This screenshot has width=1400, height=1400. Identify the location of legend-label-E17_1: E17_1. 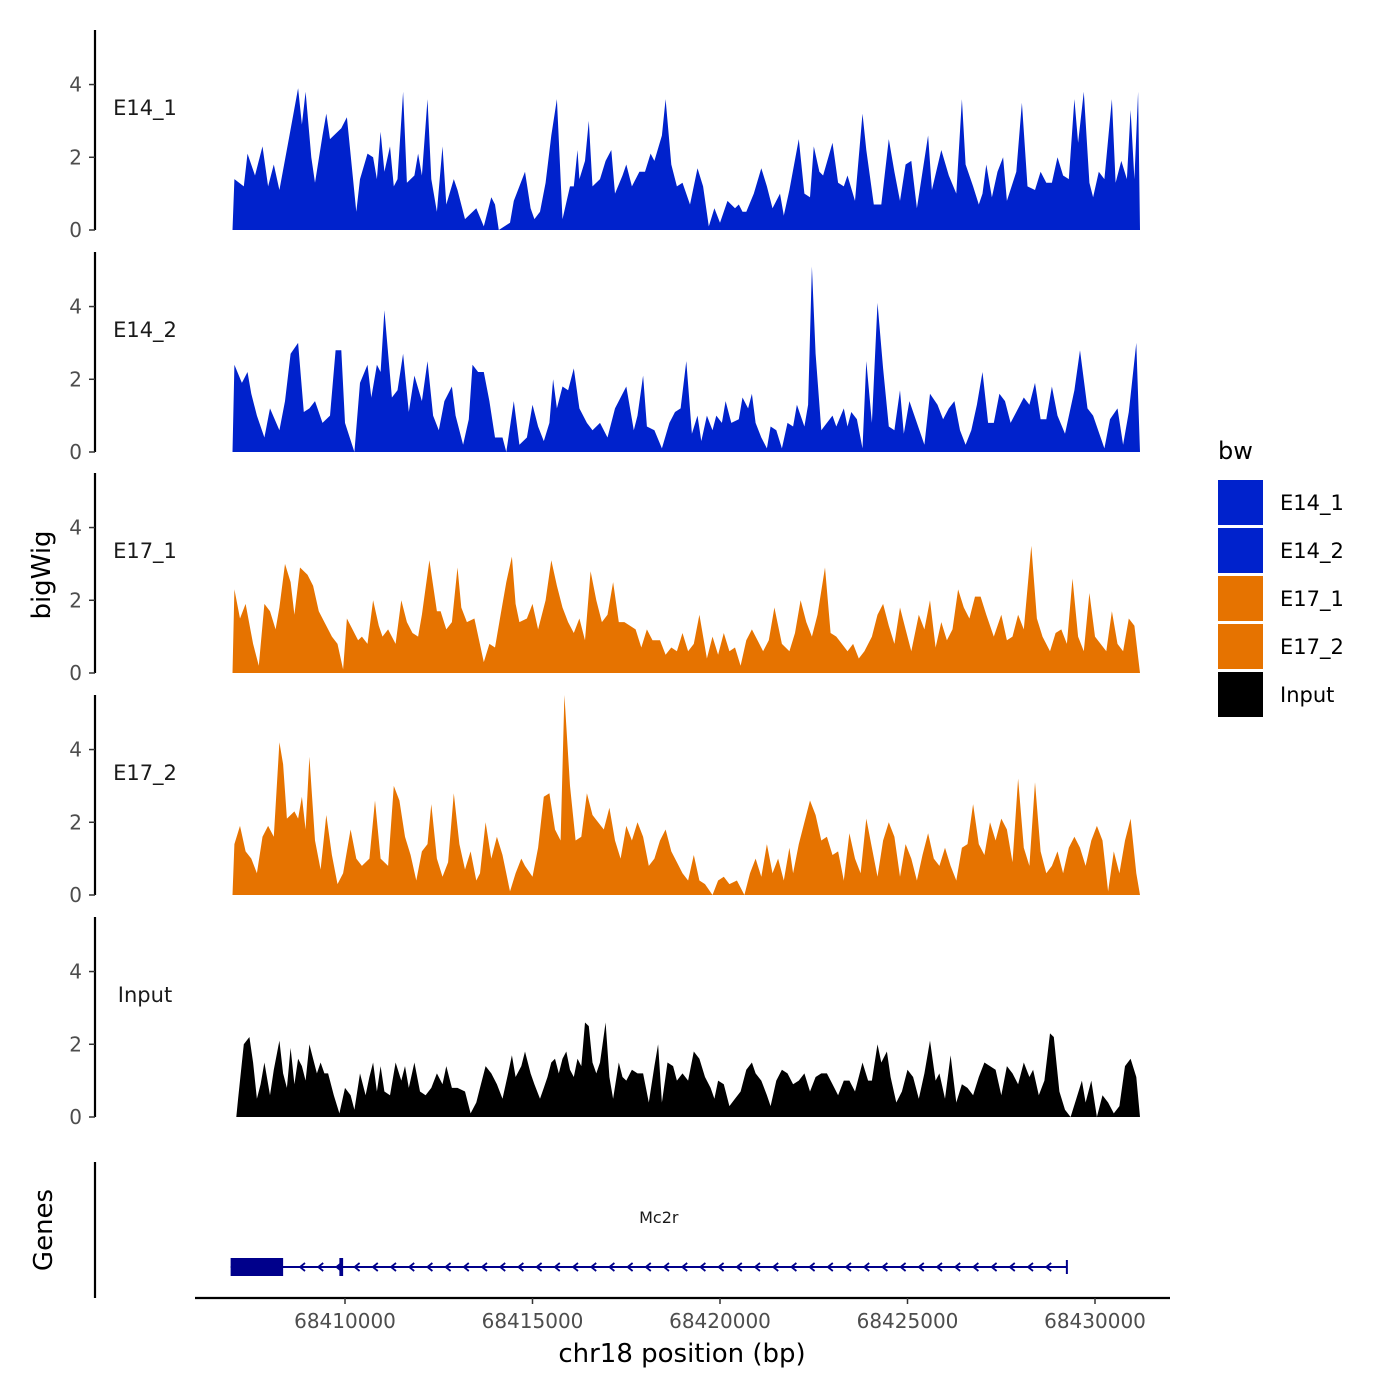
(1312, 599).